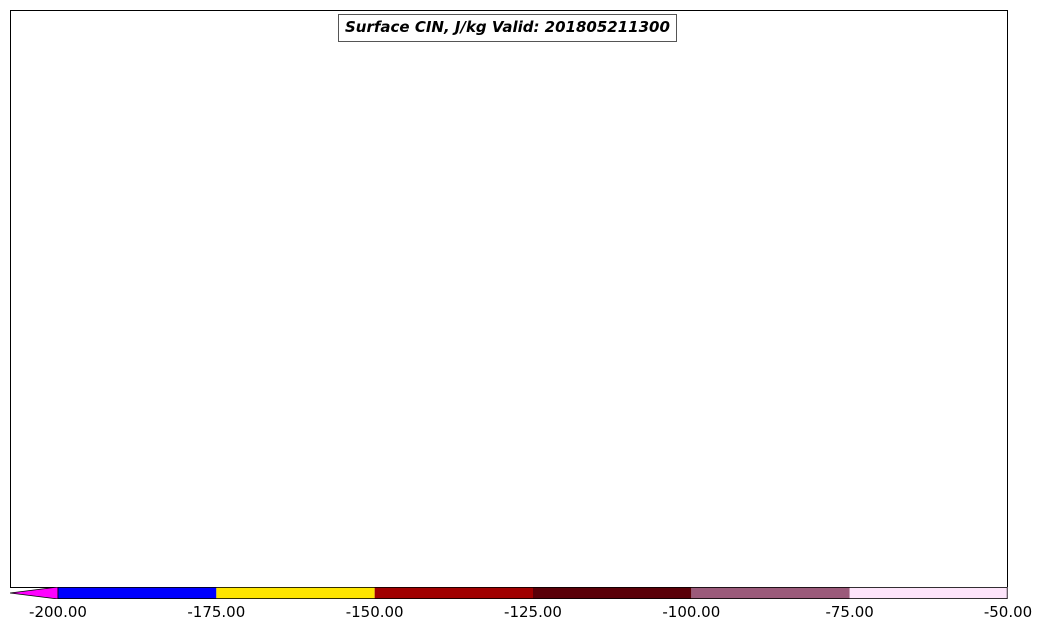 Image resolution: width=1044 pixels, height=633 pixels. What do you see at coordinates (34, 593) in the screenshot?
I see `colorbar-extend-arrow` at bounding box center [34, 593].